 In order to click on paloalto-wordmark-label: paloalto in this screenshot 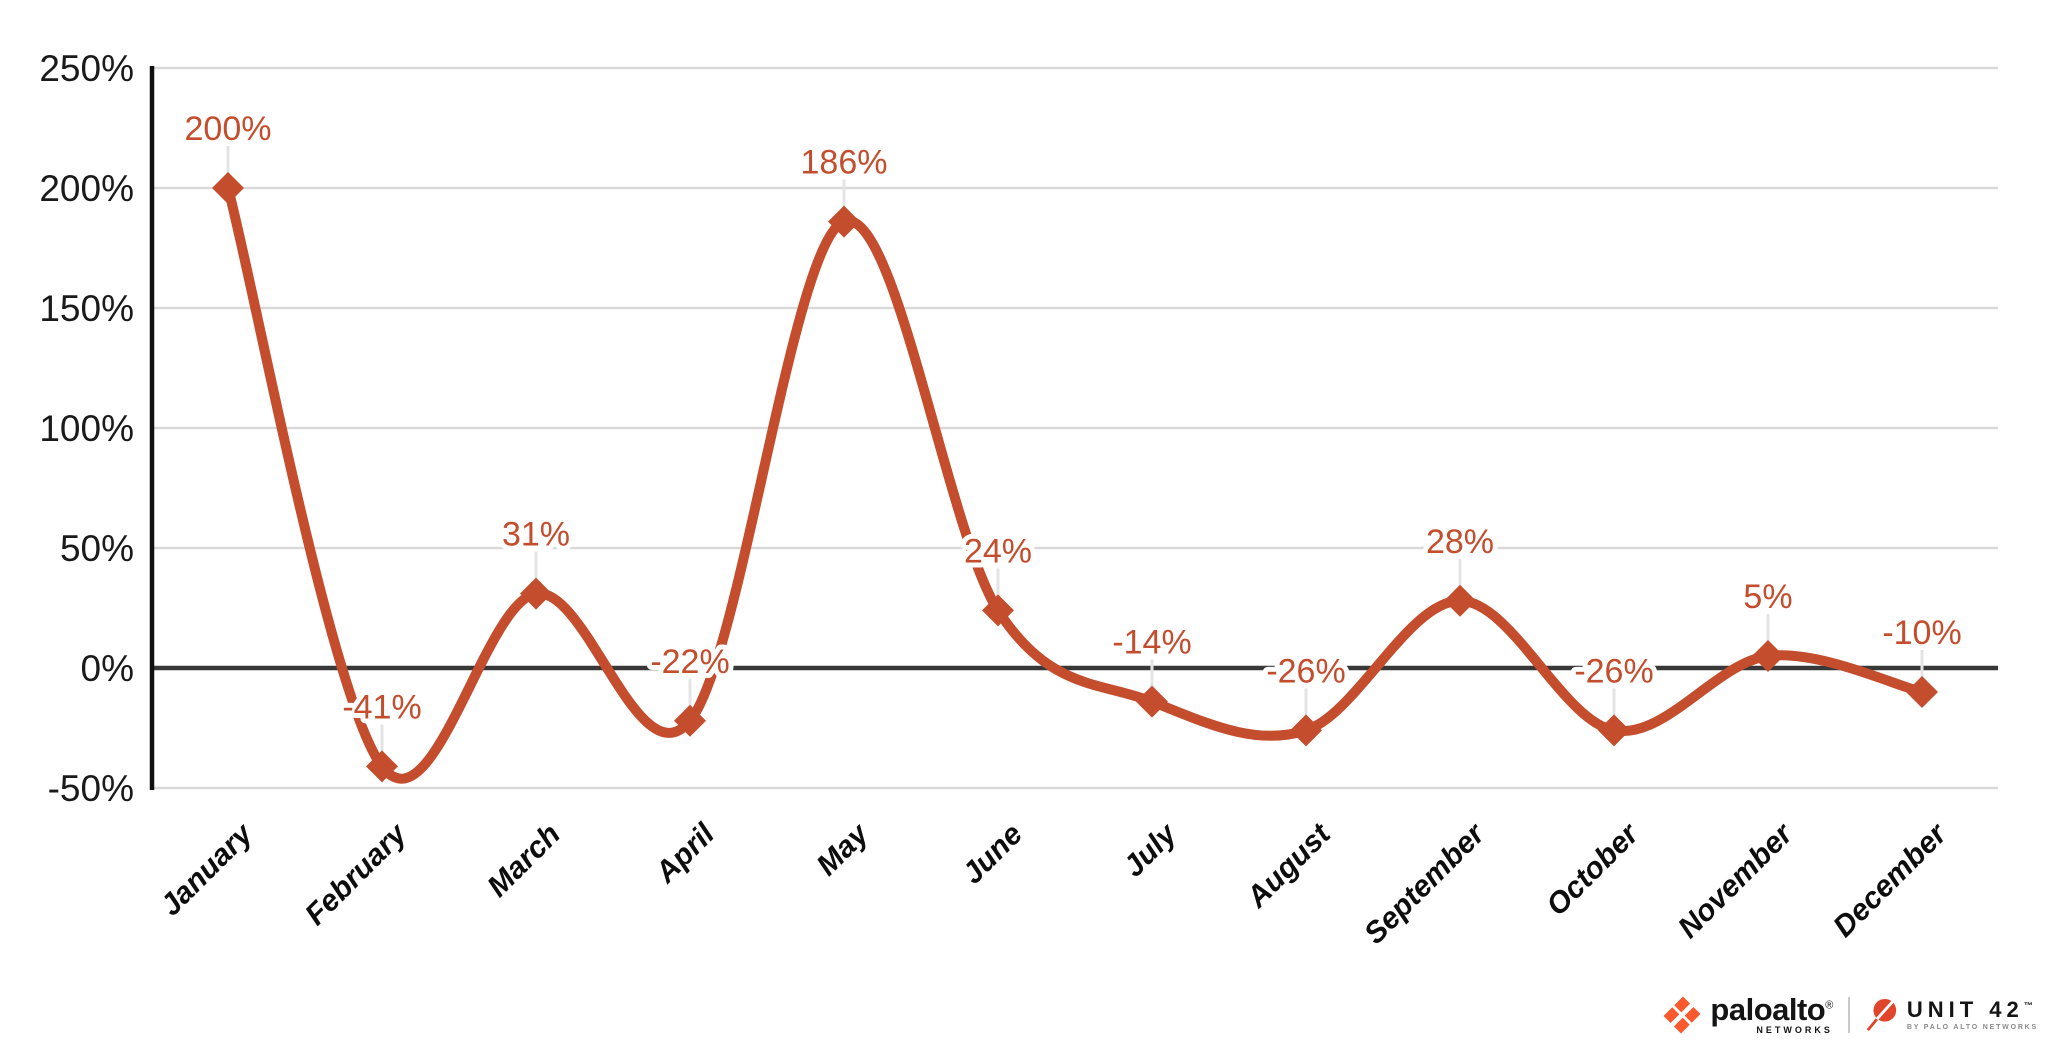, I will do `click(1768, 1009)`.